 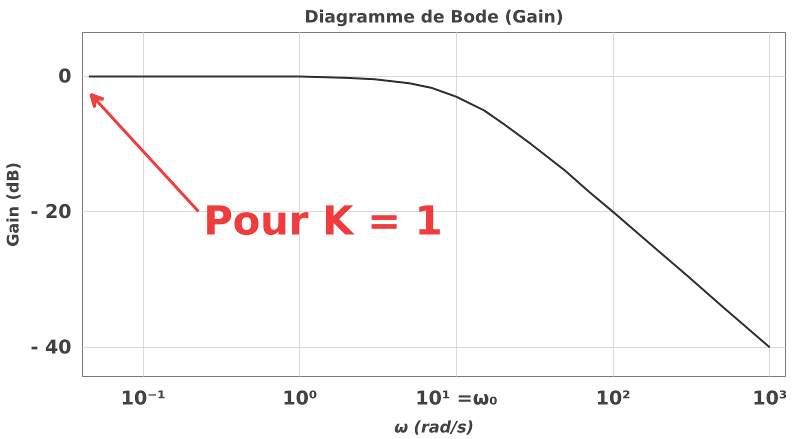 I want to click on x-tick-label: 10³, so click(x=770, y=399).